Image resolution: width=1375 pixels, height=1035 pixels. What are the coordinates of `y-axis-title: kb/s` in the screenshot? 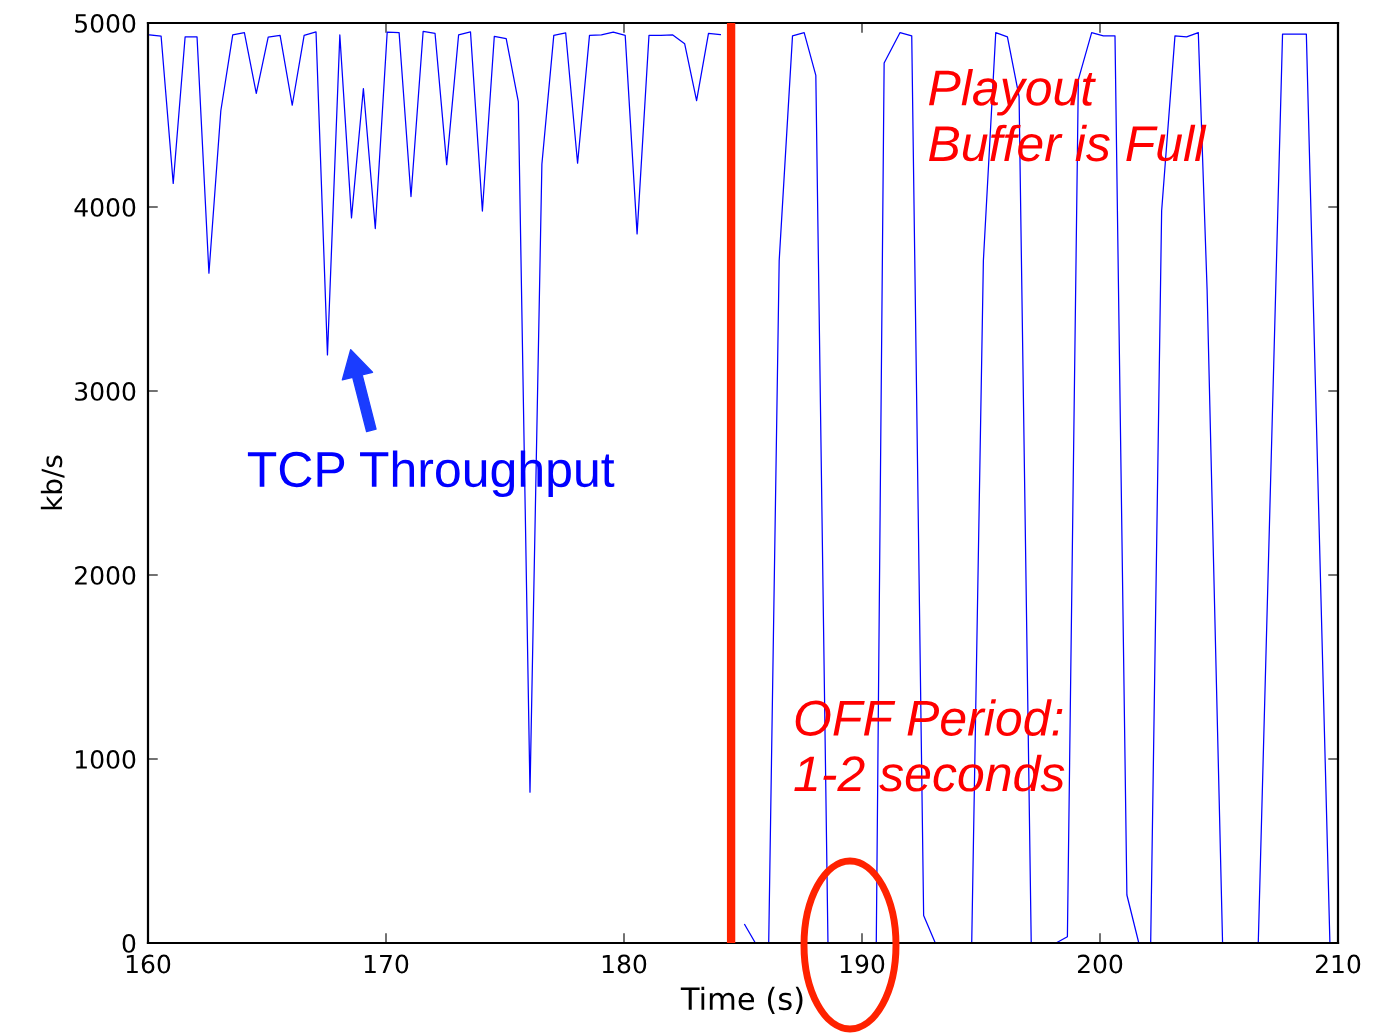 It's located at (52, 482).